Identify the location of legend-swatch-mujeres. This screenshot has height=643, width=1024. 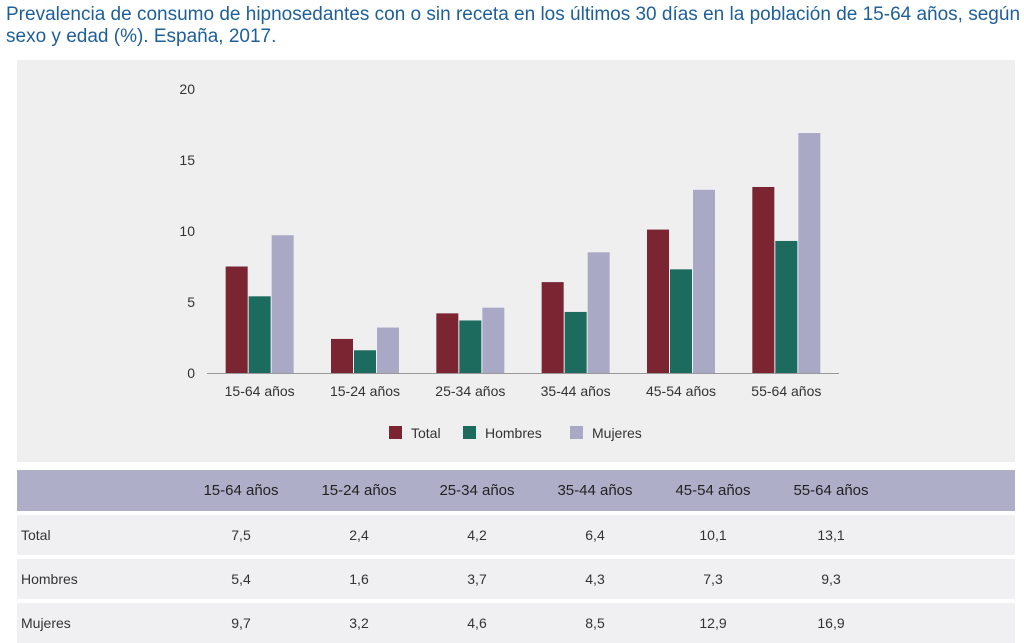
(576, 432).